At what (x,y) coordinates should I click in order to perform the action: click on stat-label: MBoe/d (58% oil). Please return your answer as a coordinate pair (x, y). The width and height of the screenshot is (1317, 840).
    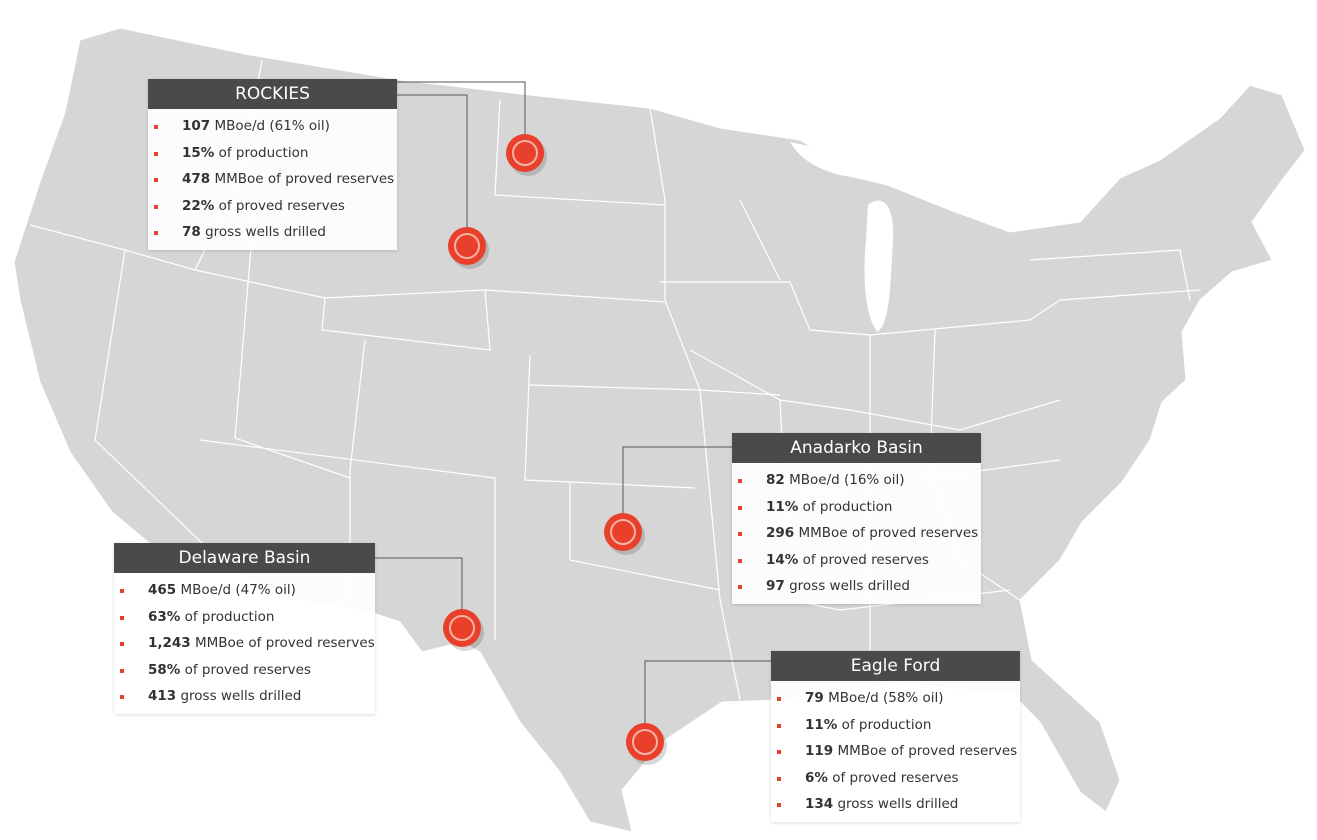
    Looking at the image, I should click on (883, 698).